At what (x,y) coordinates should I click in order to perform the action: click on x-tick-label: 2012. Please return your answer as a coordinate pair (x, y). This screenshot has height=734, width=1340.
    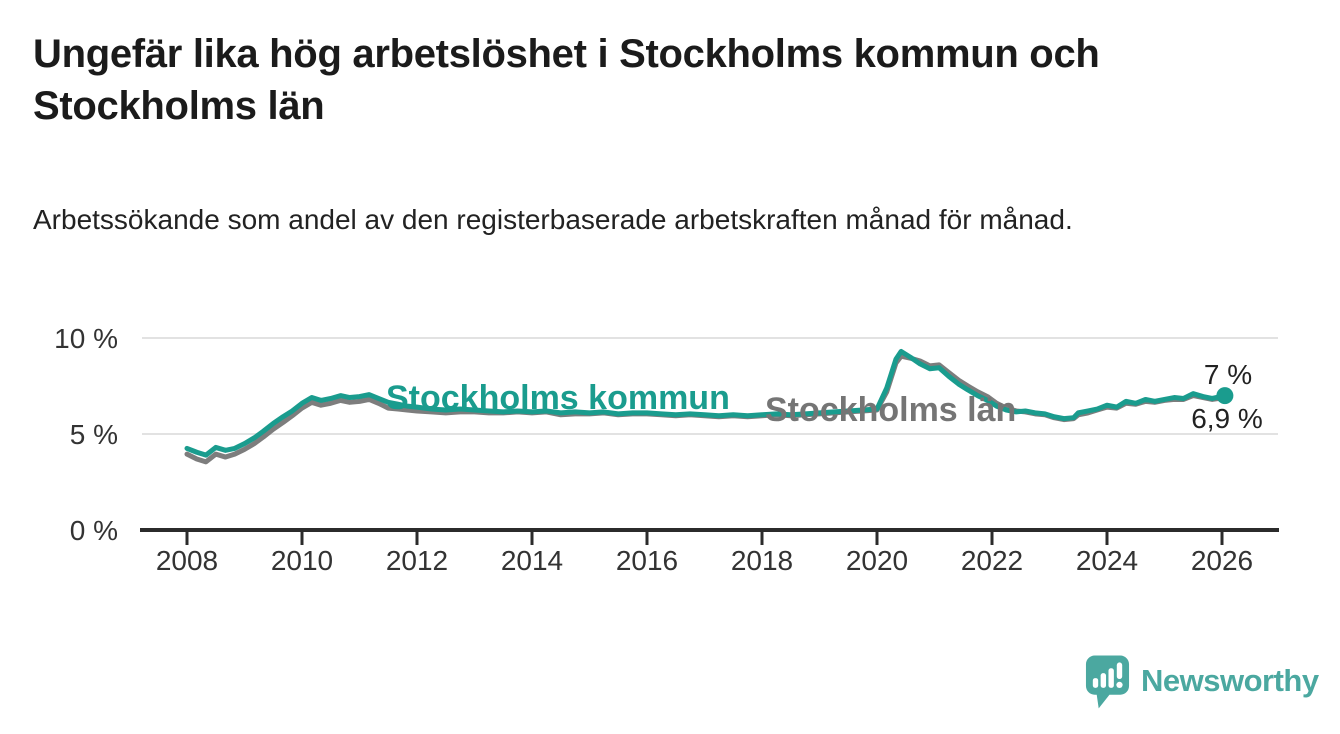
    Looking at the image, I should click on (417, 560).